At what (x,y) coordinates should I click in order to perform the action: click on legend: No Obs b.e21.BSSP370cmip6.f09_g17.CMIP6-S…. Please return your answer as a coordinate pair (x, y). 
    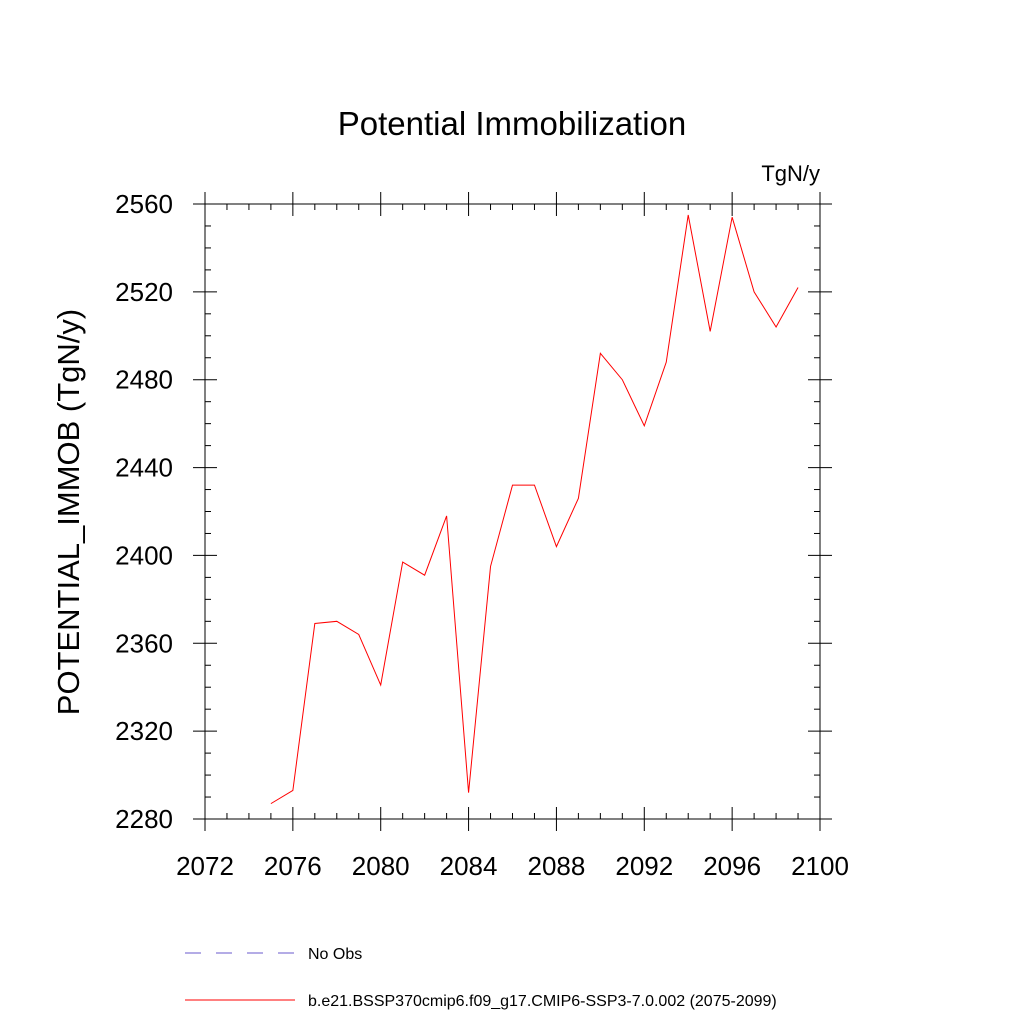
    Looking at the image, I should click on (481, 978).